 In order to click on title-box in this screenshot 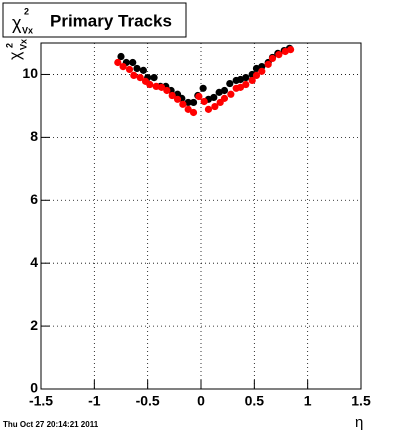, I will do `click(94, 20)`.